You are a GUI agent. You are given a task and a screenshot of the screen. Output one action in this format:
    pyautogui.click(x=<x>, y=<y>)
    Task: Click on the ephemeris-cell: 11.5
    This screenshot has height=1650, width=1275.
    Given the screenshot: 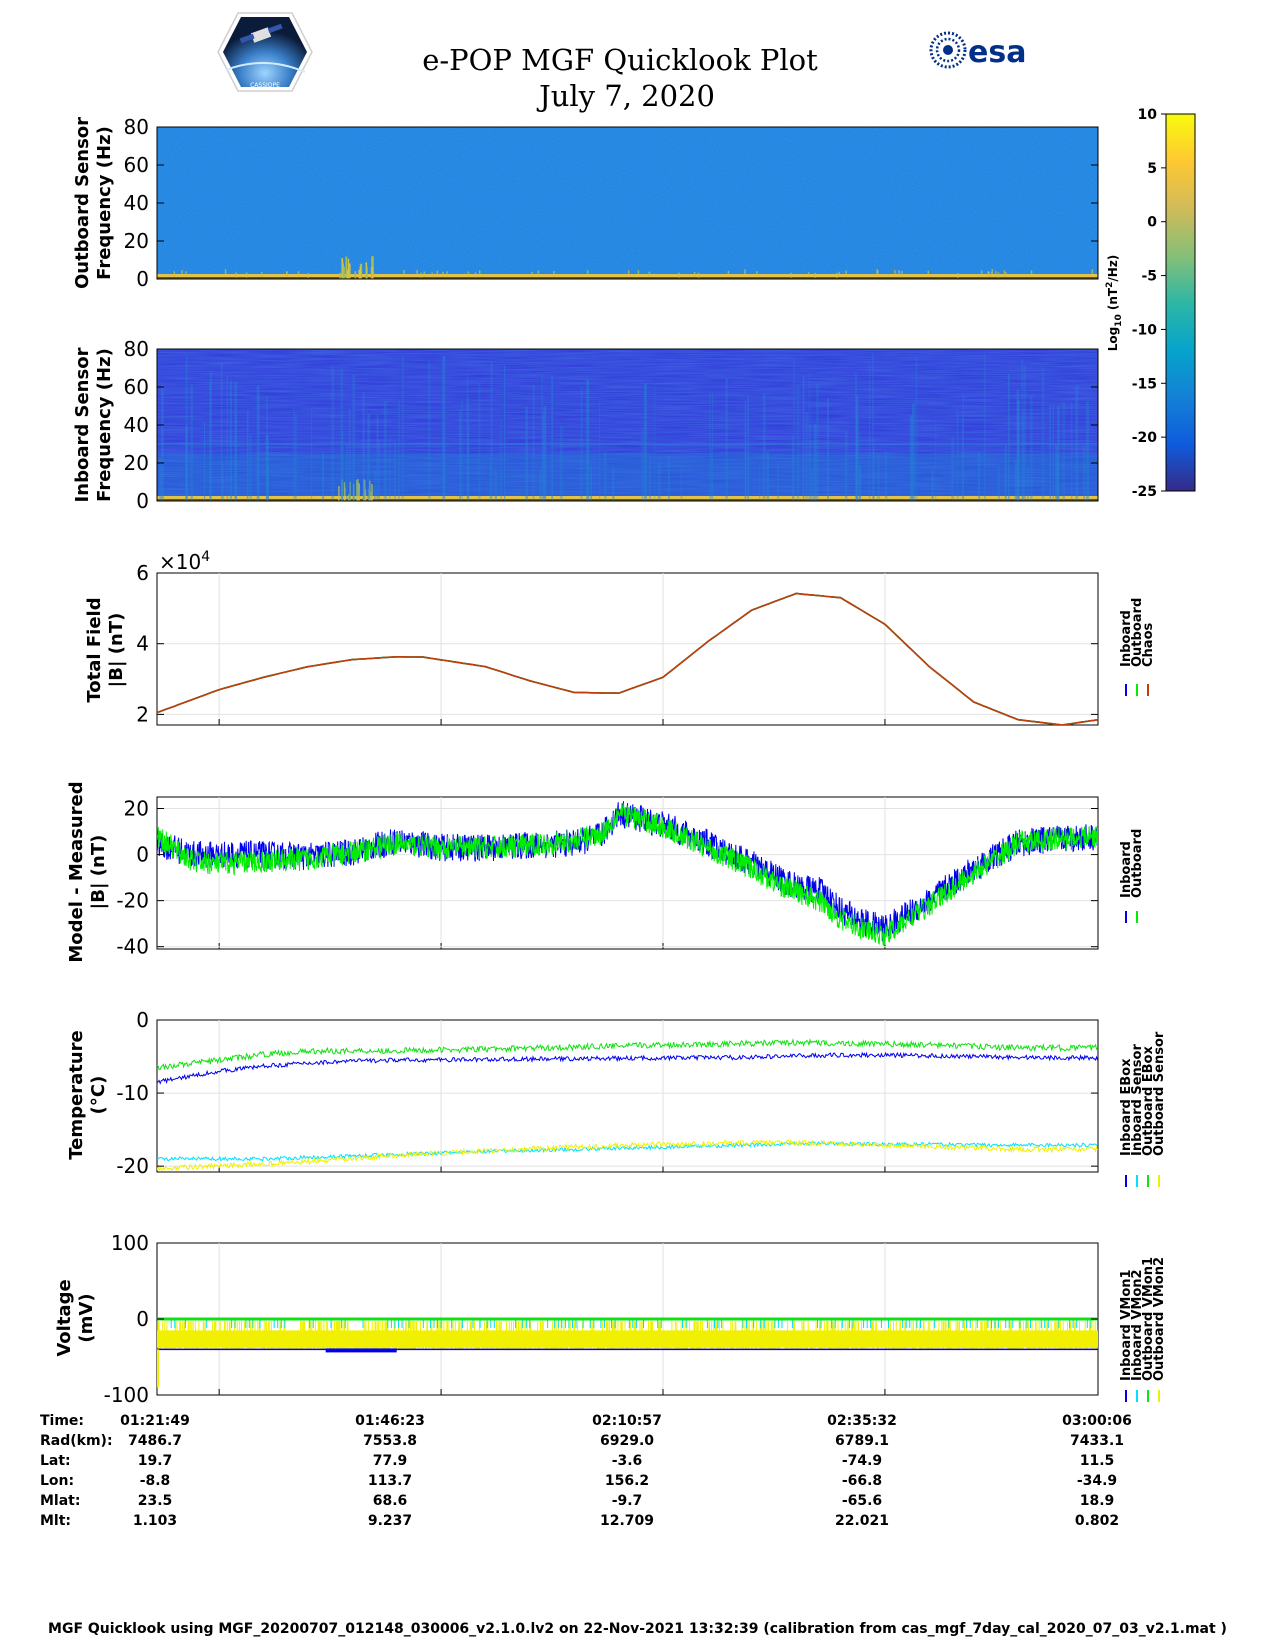 What is the action you would take?
    pyautogui.click(x=1097, y=1461)
    